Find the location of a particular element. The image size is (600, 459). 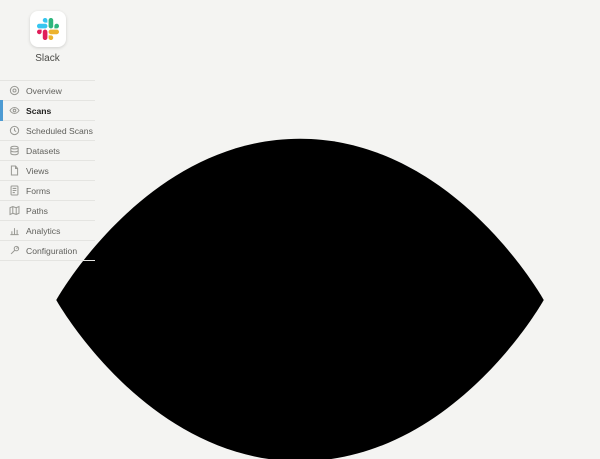

sidebar-item-scans: Scans is located at coordinates (47, 110).